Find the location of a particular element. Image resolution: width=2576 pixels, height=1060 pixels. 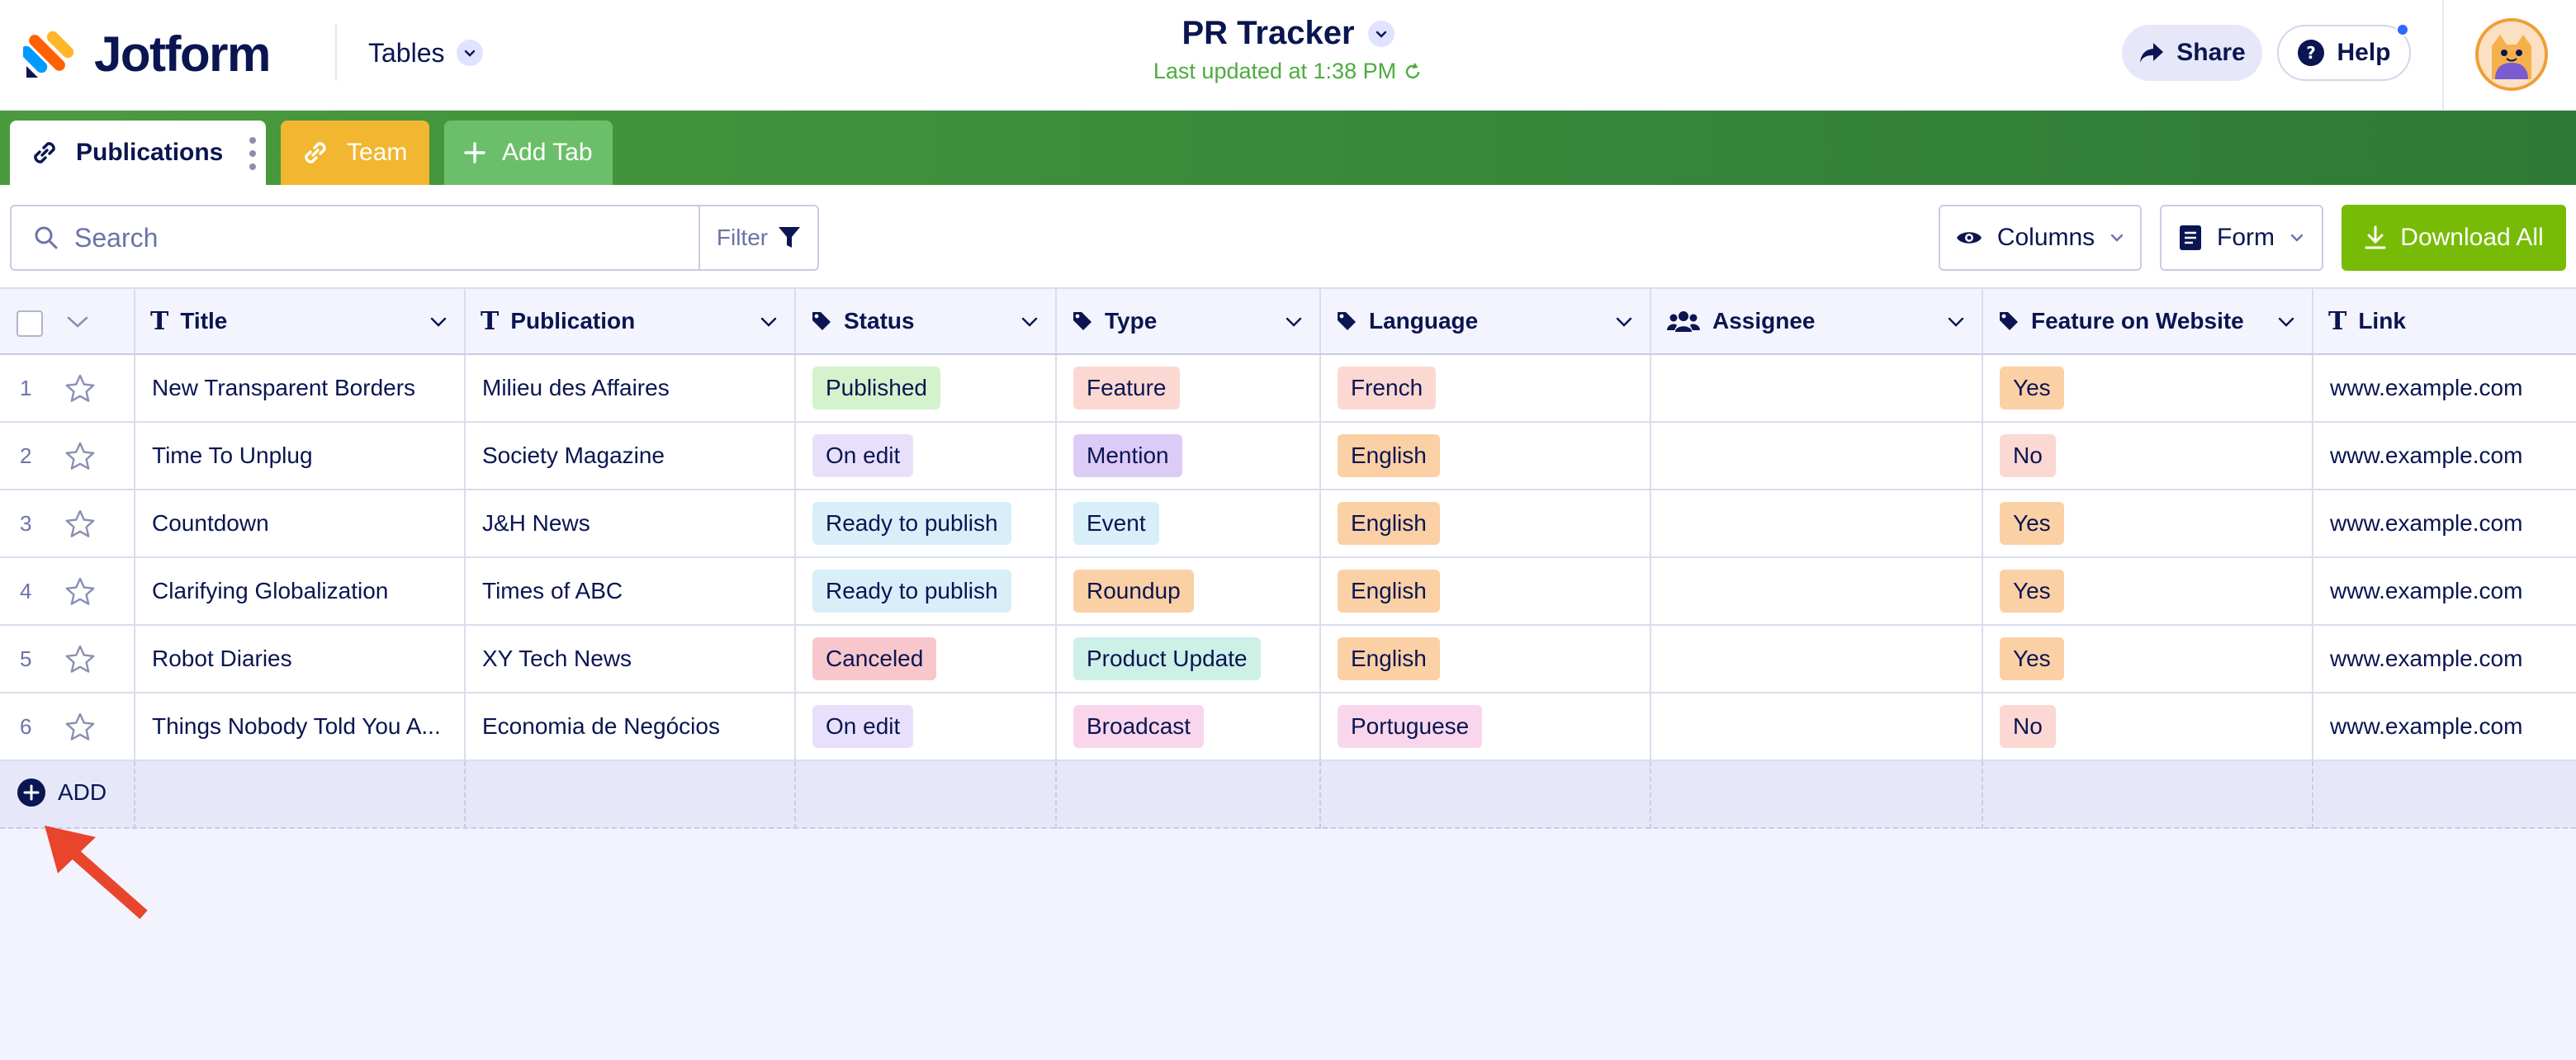

search-input: Search is located at coordinates (355, 238).